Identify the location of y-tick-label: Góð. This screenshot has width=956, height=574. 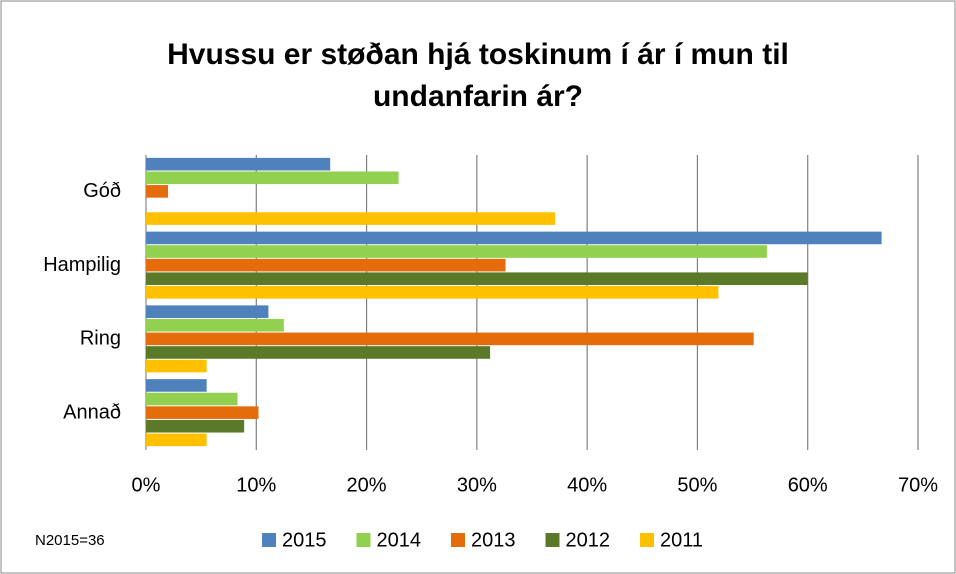
(102, 191).